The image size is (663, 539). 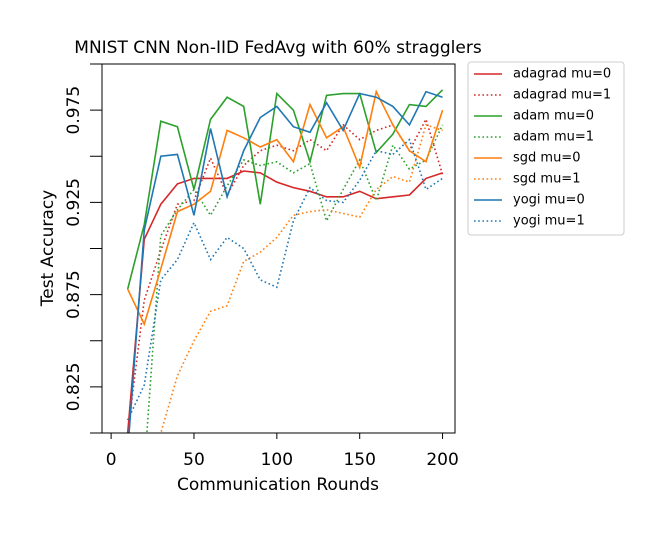 I want to click on legend-box, so click(x=546, y=148).